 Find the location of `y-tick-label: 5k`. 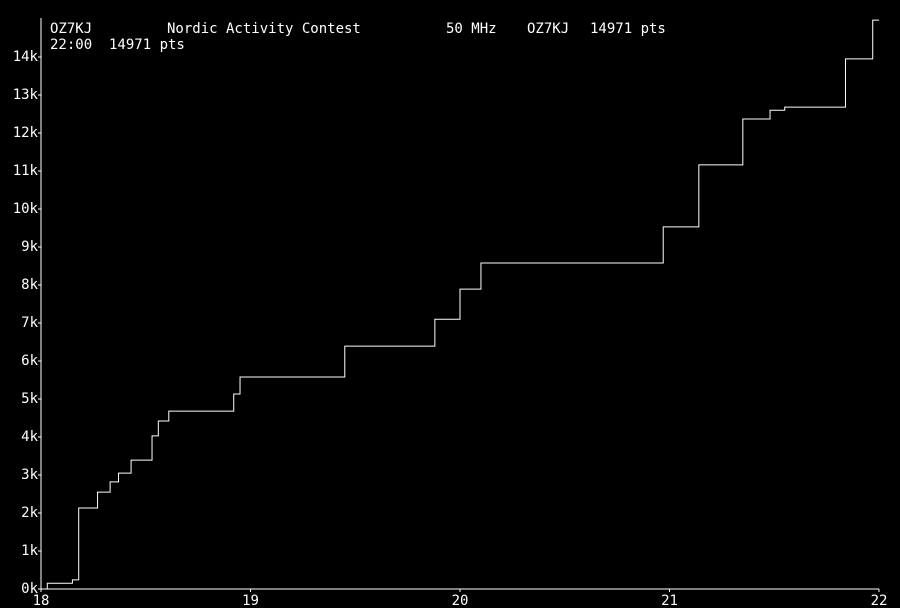

y-tick-label: 5k is located at coordinates (29, 399).